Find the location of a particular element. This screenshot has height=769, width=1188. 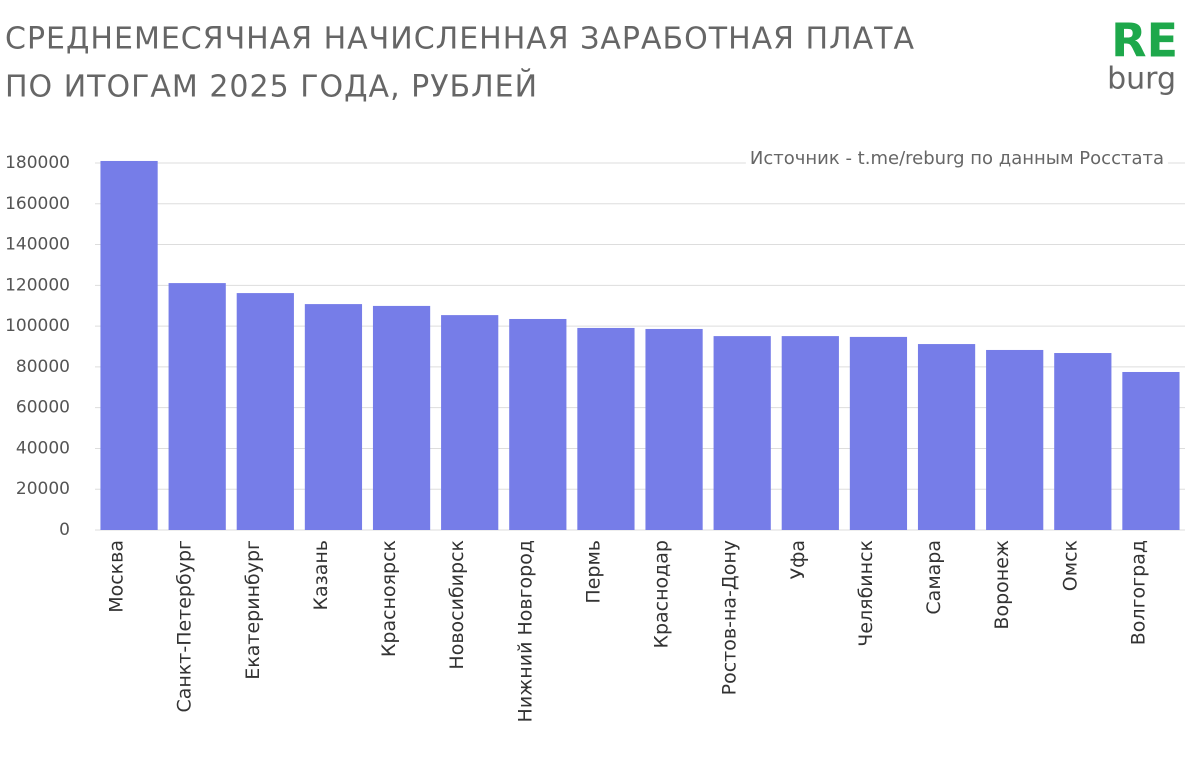

y-tick-label: 140000 is located at coordinates (37, 245).